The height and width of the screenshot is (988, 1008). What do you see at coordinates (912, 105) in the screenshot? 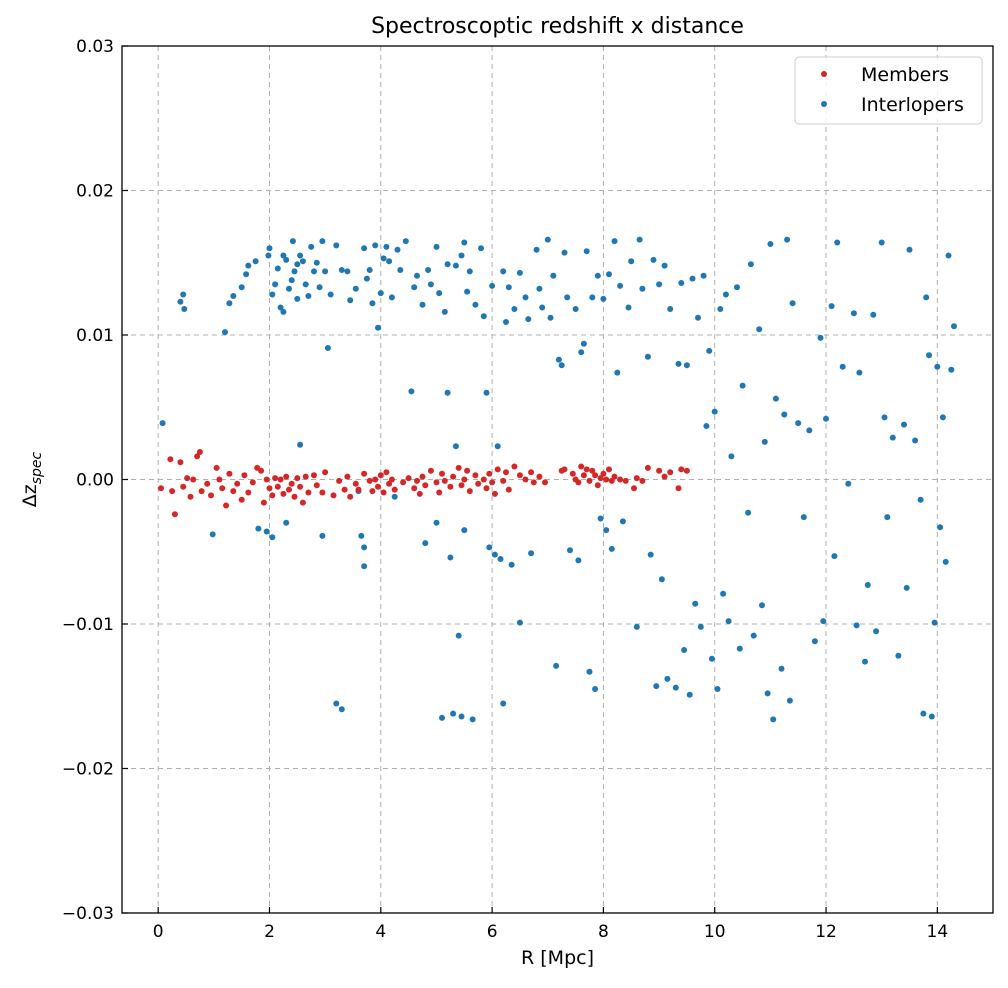
I see `legend-label-interlopers: Interlopers` at bounding box center [912, 105].